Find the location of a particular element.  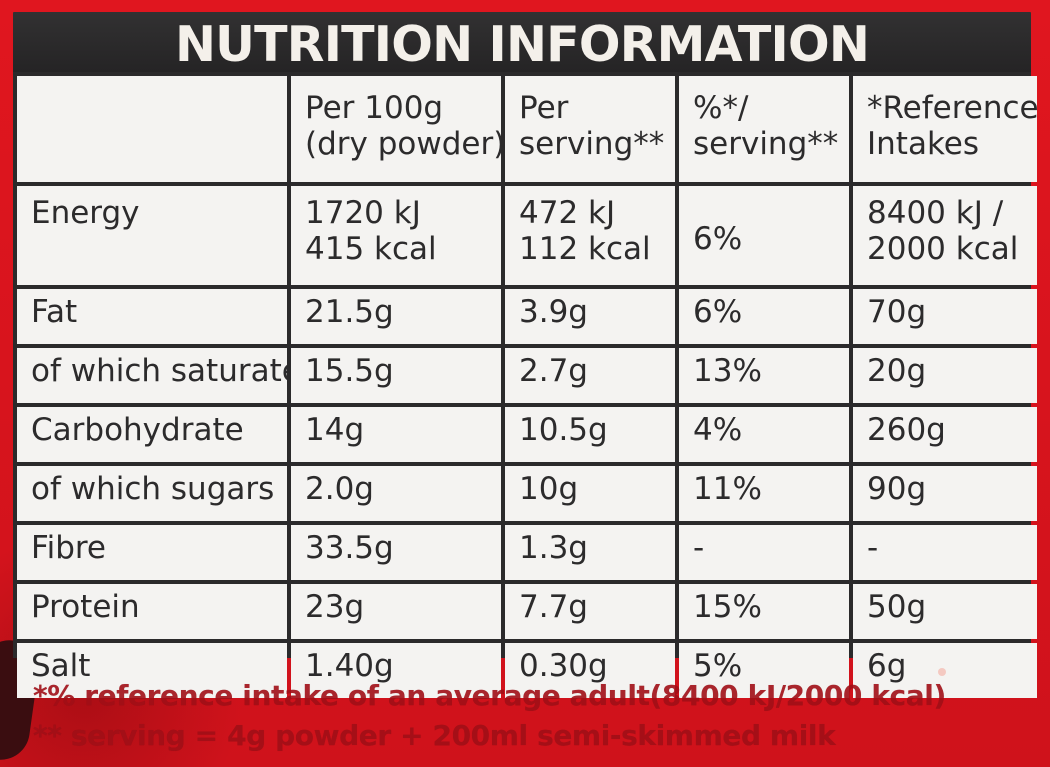

table-cell-per-serving: 10g is located at coordinates (590, 493).